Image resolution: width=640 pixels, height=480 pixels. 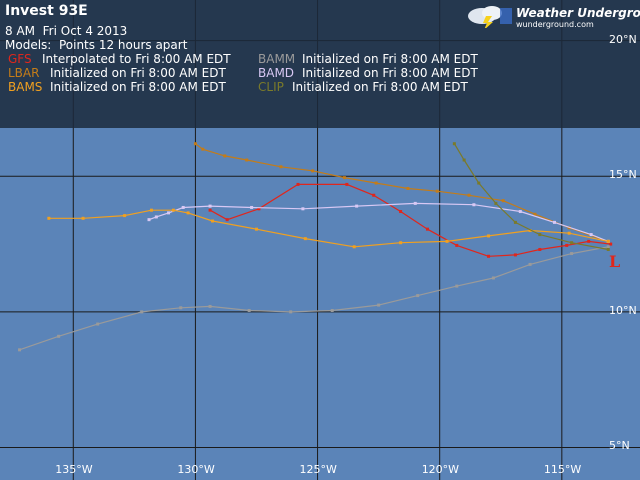 What do you see at coordinates (623, 39) in the screenshot?
I see `latitude-label: 20°N` at bounding box center [623, 39].